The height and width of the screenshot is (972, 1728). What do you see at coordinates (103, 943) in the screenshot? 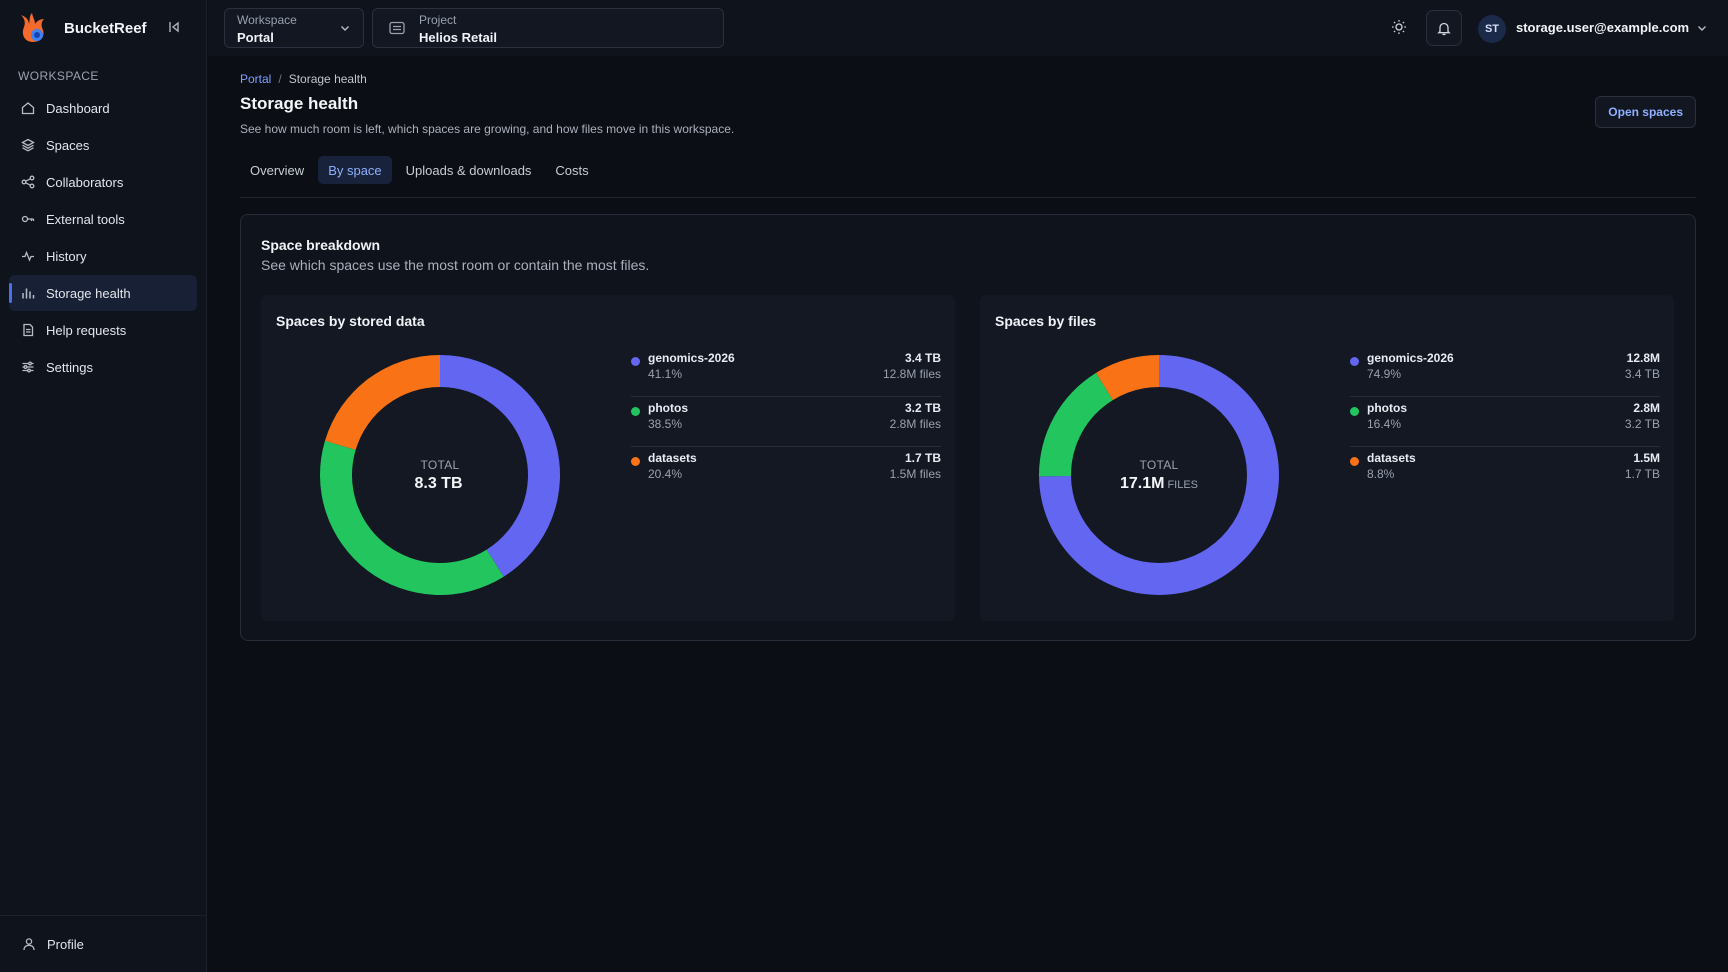
I see `profile-link: Profile` at bounding box center [103, 943].